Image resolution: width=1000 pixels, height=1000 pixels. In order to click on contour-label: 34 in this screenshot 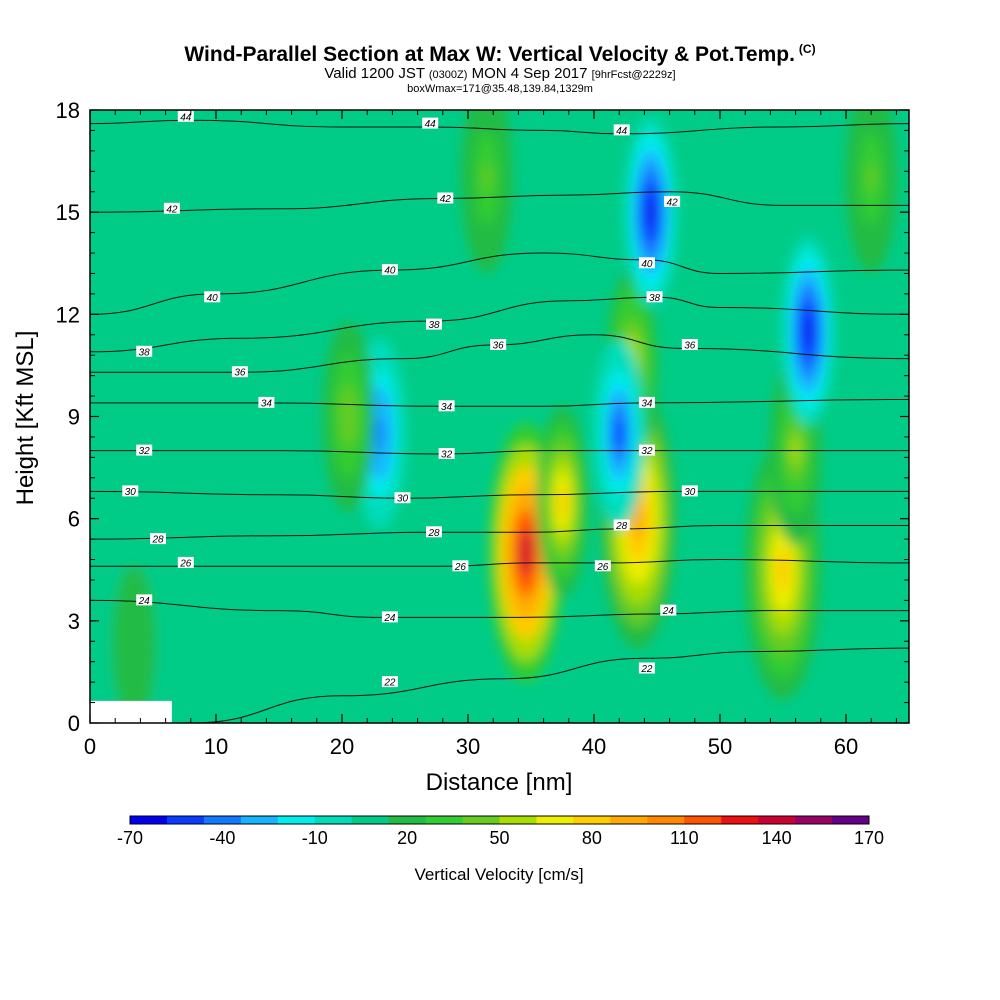, I will do `click(447, 407)`.